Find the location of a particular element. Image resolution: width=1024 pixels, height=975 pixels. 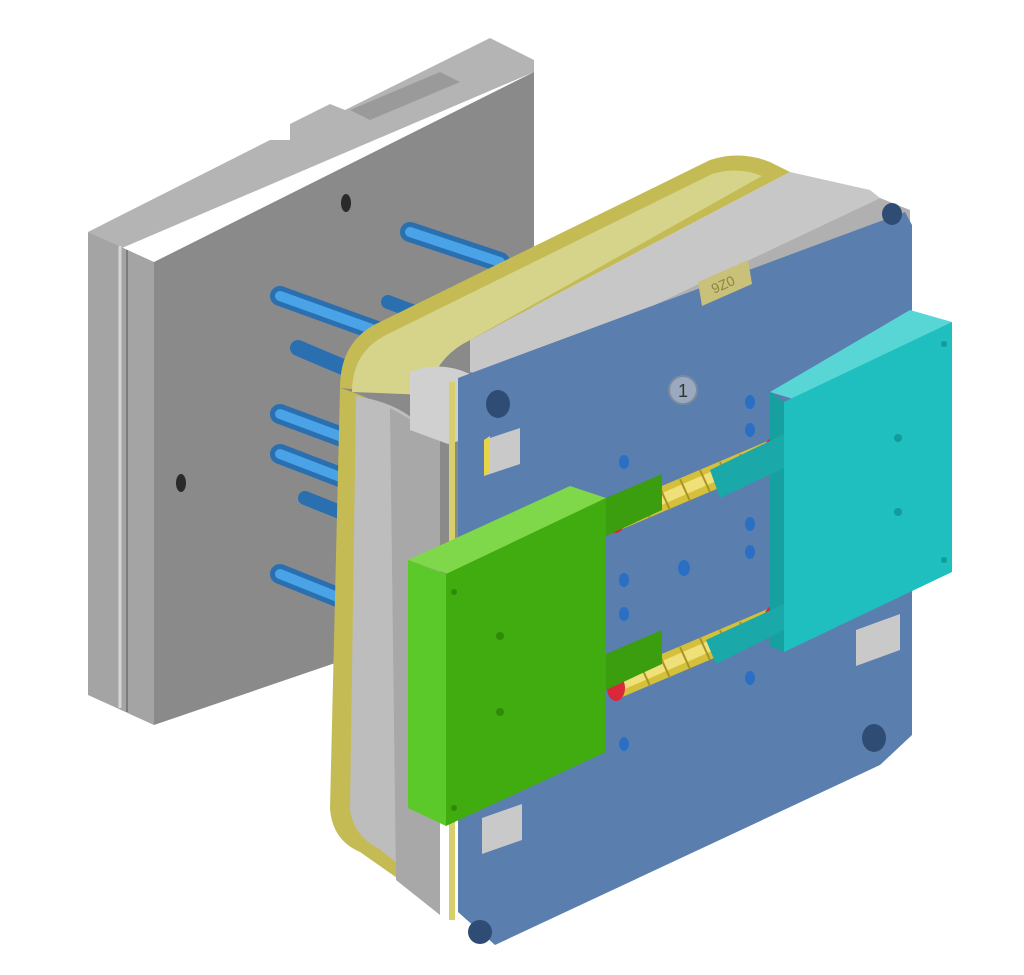

part-number-text: 1 is located at coordinates (683, 391).